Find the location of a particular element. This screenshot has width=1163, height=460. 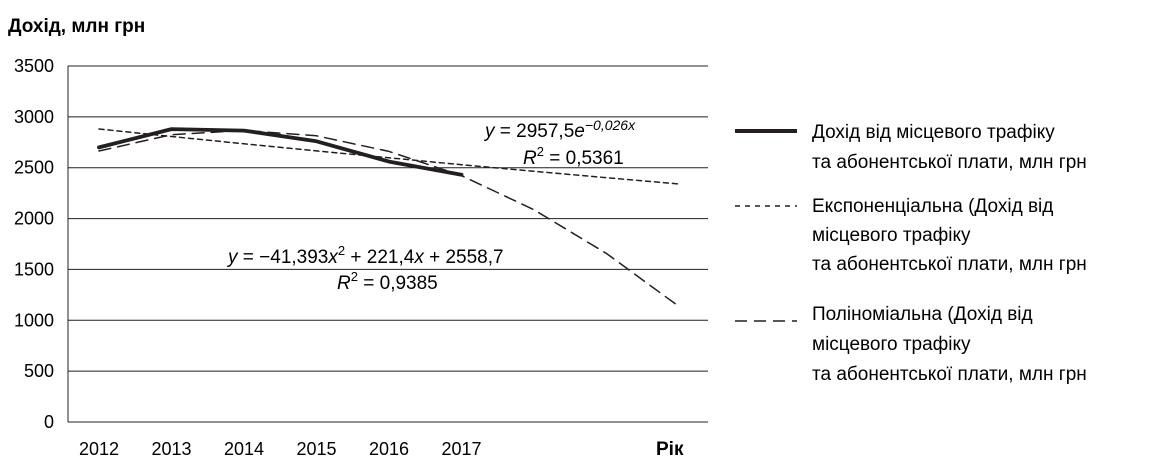

y-tick-label: 2000 is located at coordinates (34, 219).